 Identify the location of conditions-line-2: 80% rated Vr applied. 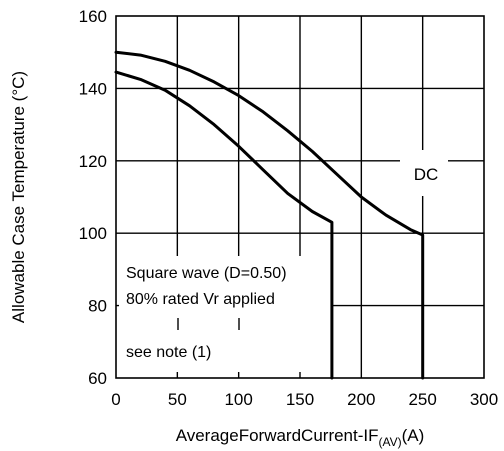
(200, 299).